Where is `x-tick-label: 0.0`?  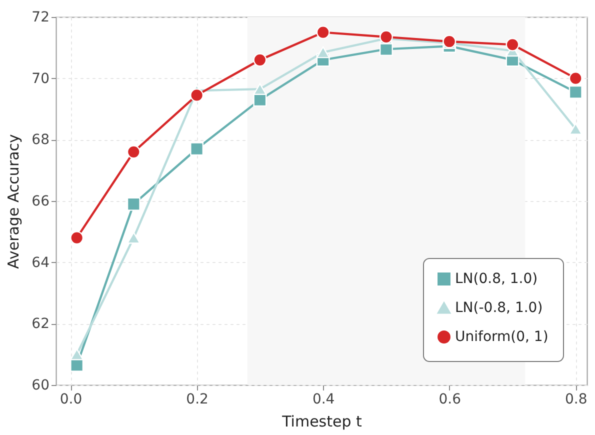
x-tick-label: 0.0 is located at coordinates (71, 400).